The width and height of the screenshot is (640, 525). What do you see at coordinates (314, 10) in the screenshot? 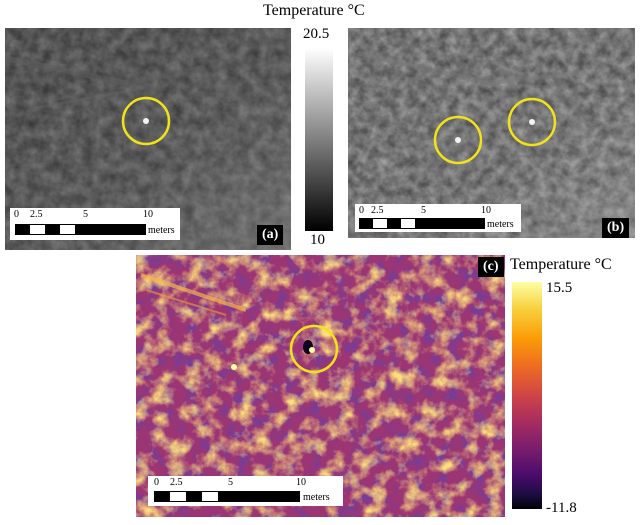
I see `colorbar-gray-title: Temperature °C` at bounding box center [314, 10].